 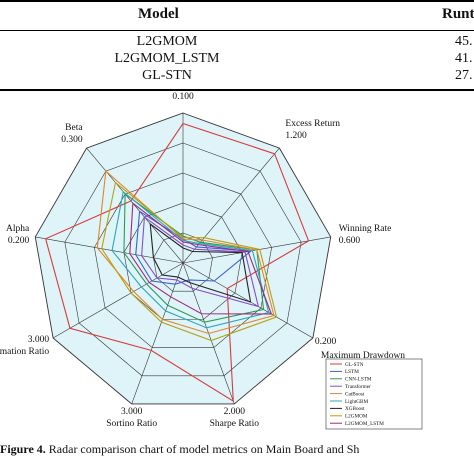 What do you see at coordinates (364, 424) in the screenshot?
I see `legend-entry: L2GMOM_LSTM` at bounding box center [364, 424].